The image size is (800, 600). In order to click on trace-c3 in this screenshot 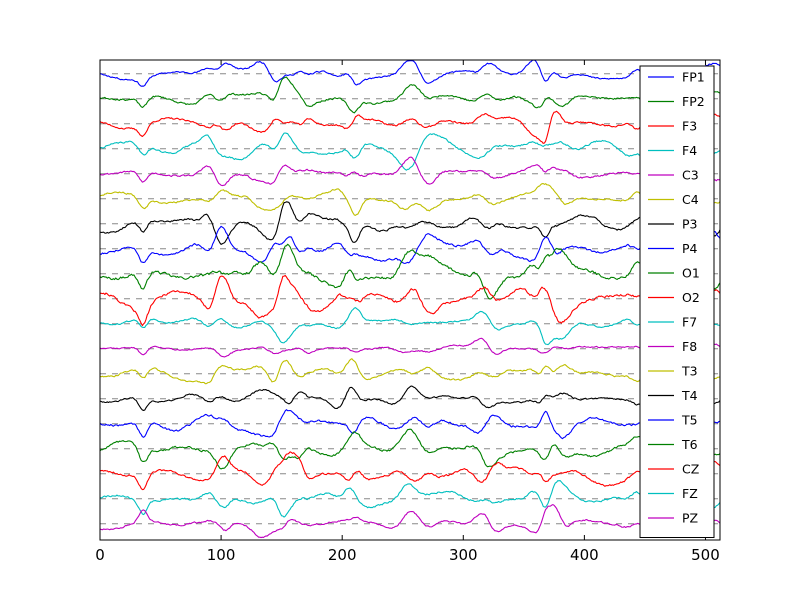, I will do `click(410, 171)`.